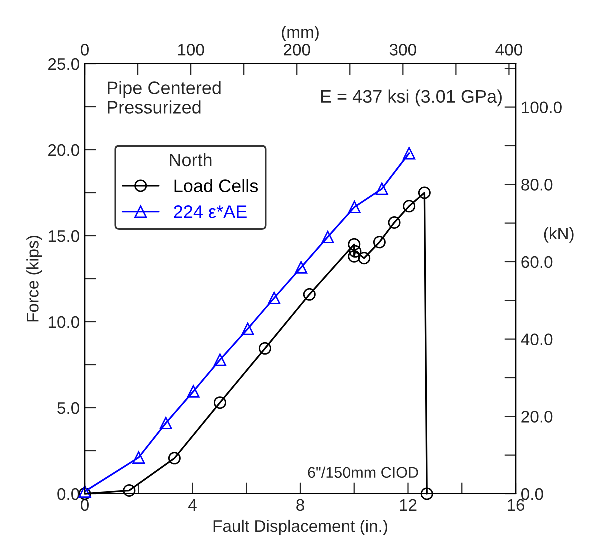  I want to click on y-axis-title: Force (kips), so click(34, 279).